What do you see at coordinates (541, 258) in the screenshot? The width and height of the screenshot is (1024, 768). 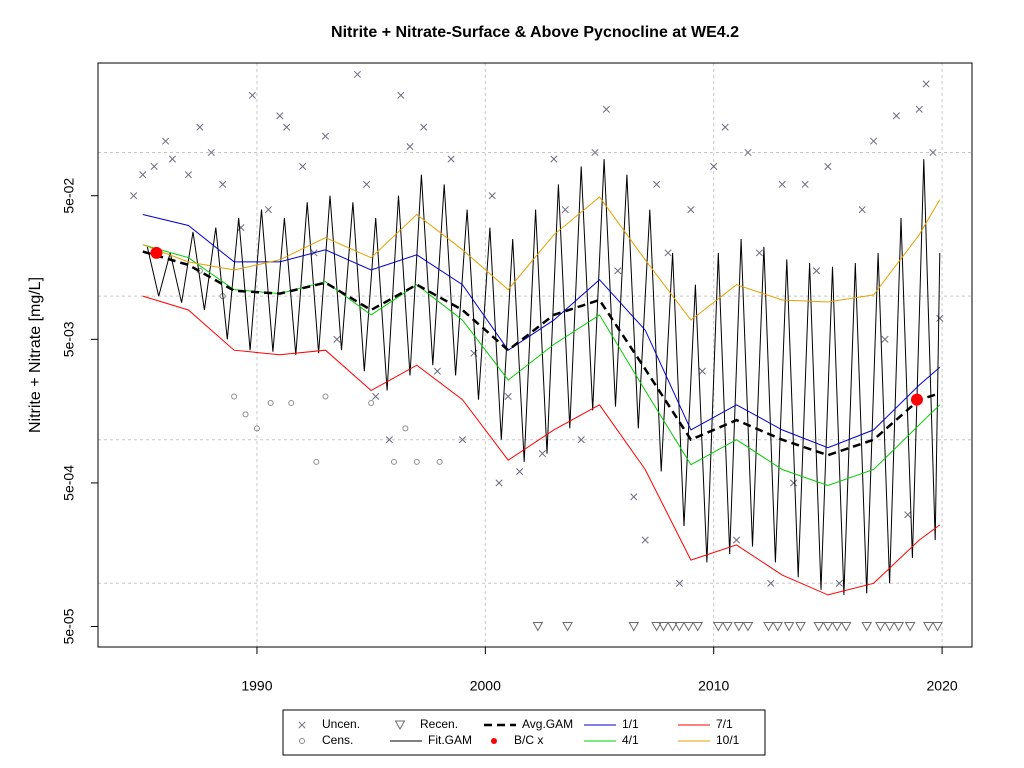 I see `gam-line` at bounding box center [541, 258].